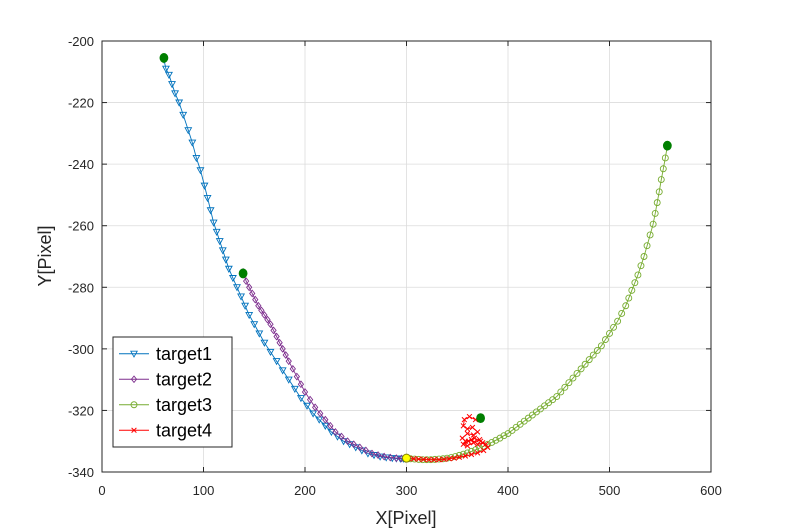 The width and height of the screenshot is (787, 532). Describe the element at coordinates (101, 490) in the screenshot. I see `x-tick-label: 0` at that location.